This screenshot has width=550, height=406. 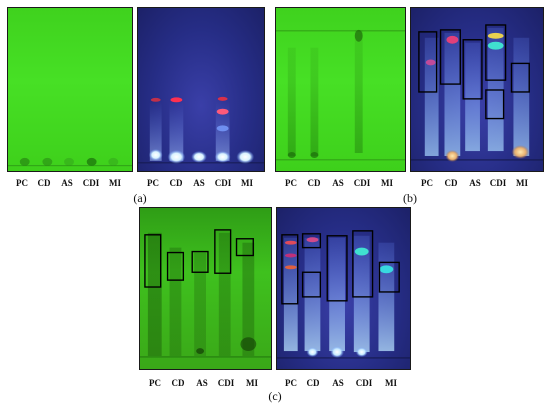 What do you see at coordinates (113, 161) in the screenshot?
I see `spot-mi` at bounding box center [113, 161].